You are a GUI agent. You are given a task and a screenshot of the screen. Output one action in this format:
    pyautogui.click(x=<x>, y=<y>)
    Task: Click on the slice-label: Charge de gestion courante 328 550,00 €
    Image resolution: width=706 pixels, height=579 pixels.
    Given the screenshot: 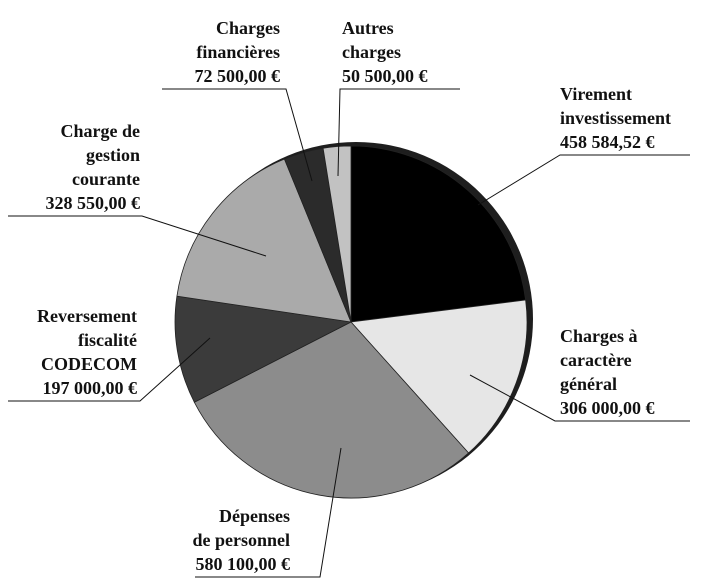 What is the action you would take?
    pyautogui.click(x=93, y=167)
    